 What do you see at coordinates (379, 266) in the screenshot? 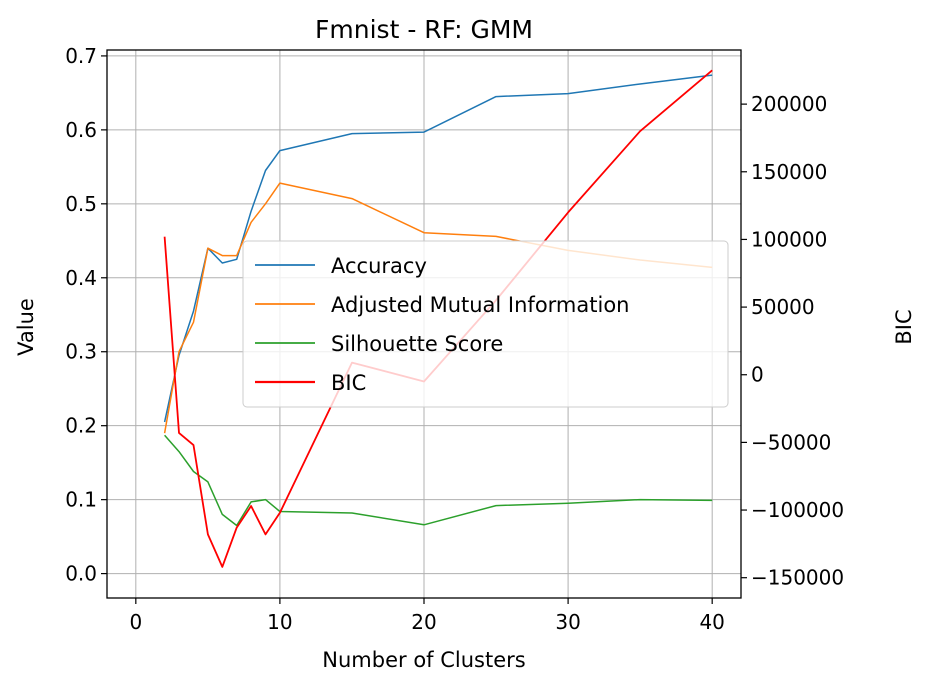
I see `legend-label: Accuracy` at bounding box center [379, 266].